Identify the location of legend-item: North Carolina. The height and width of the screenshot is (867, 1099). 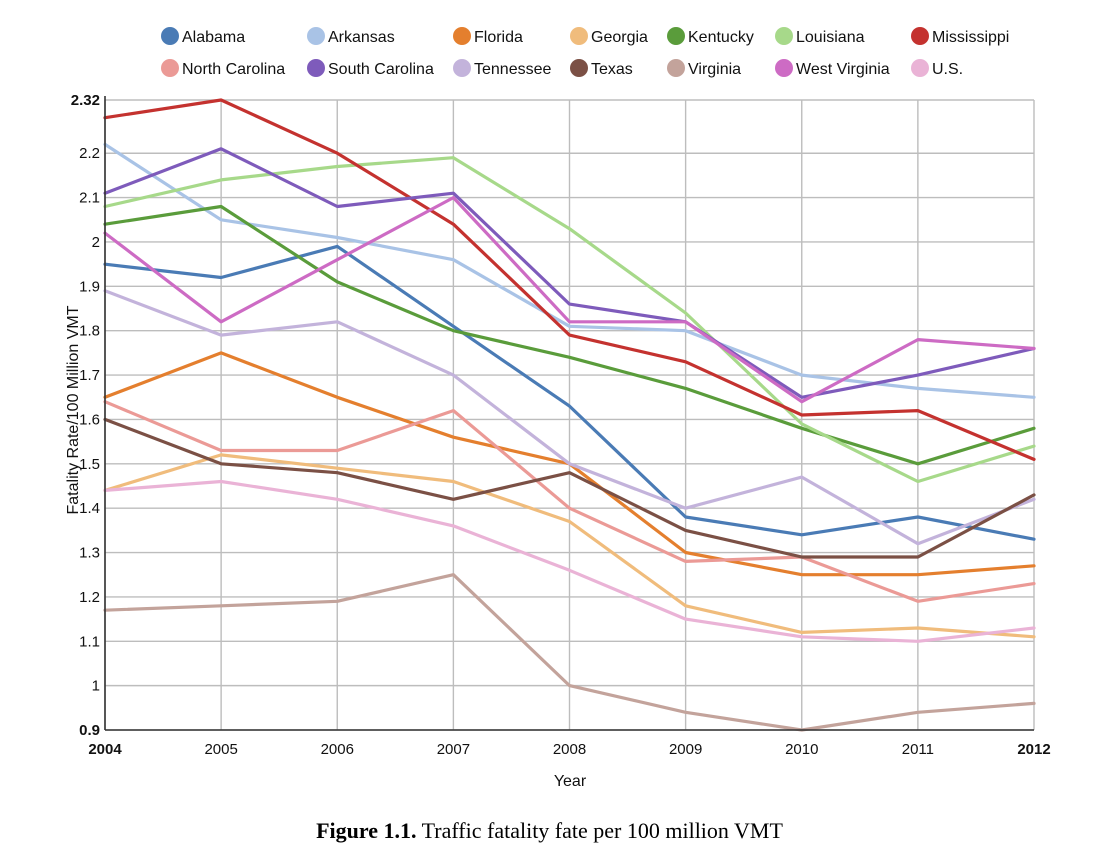
(223, 68).